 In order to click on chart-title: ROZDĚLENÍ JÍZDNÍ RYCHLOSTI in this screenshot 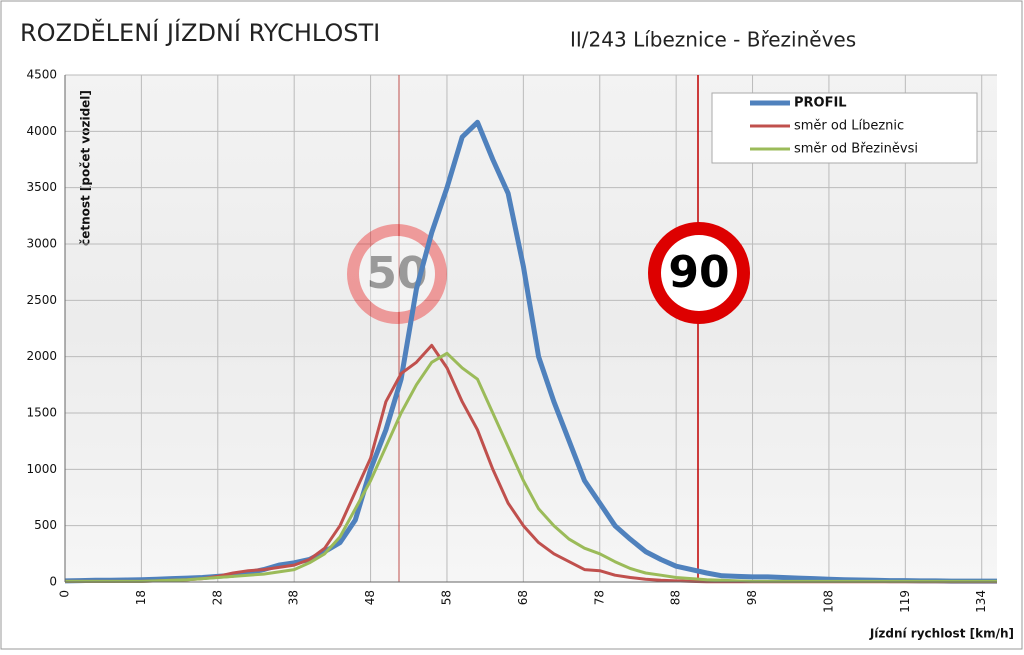, I will do `click(200, 32)`.